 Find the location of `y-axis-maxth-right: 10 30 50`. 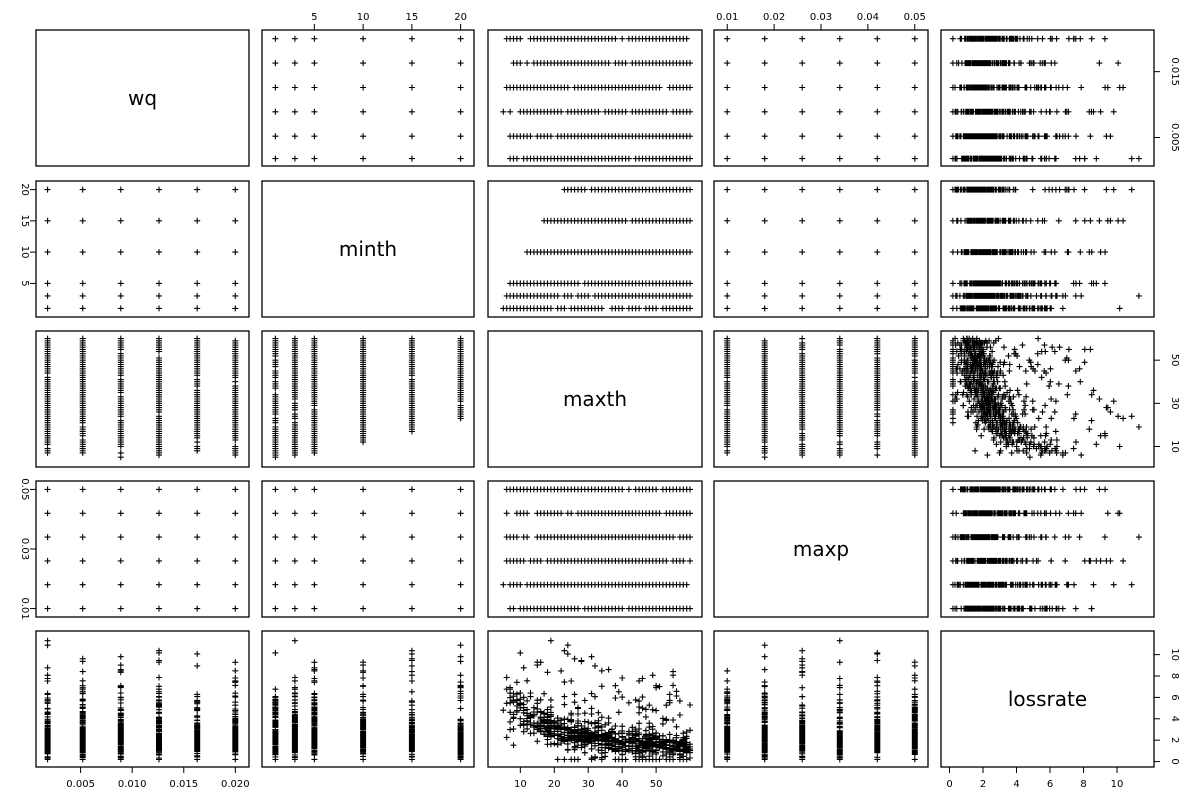

y-axis-maxth-right: 10 30 50 is located at coordinates (1166, 403).